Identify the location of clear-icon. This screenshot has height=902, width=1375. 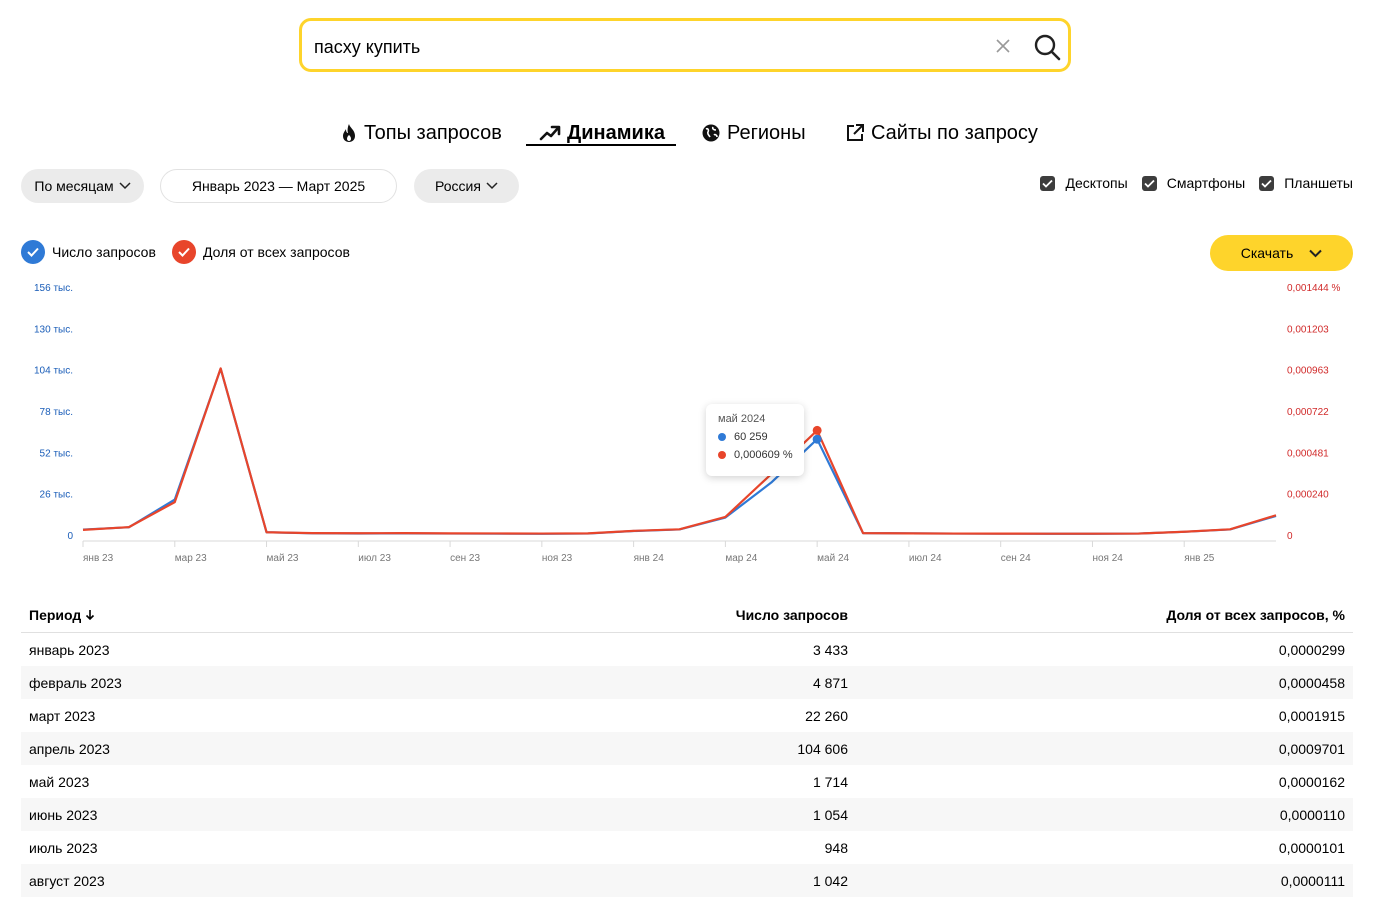
(1003, 46).